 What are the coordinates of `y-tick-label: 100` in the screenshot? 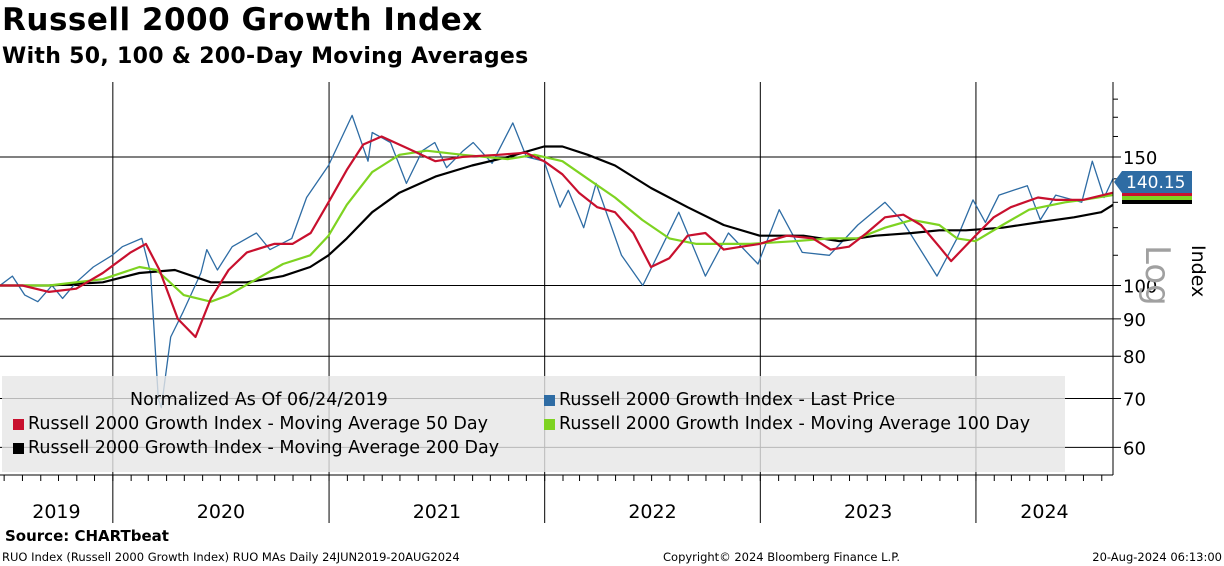 It's located at (1140, 286).